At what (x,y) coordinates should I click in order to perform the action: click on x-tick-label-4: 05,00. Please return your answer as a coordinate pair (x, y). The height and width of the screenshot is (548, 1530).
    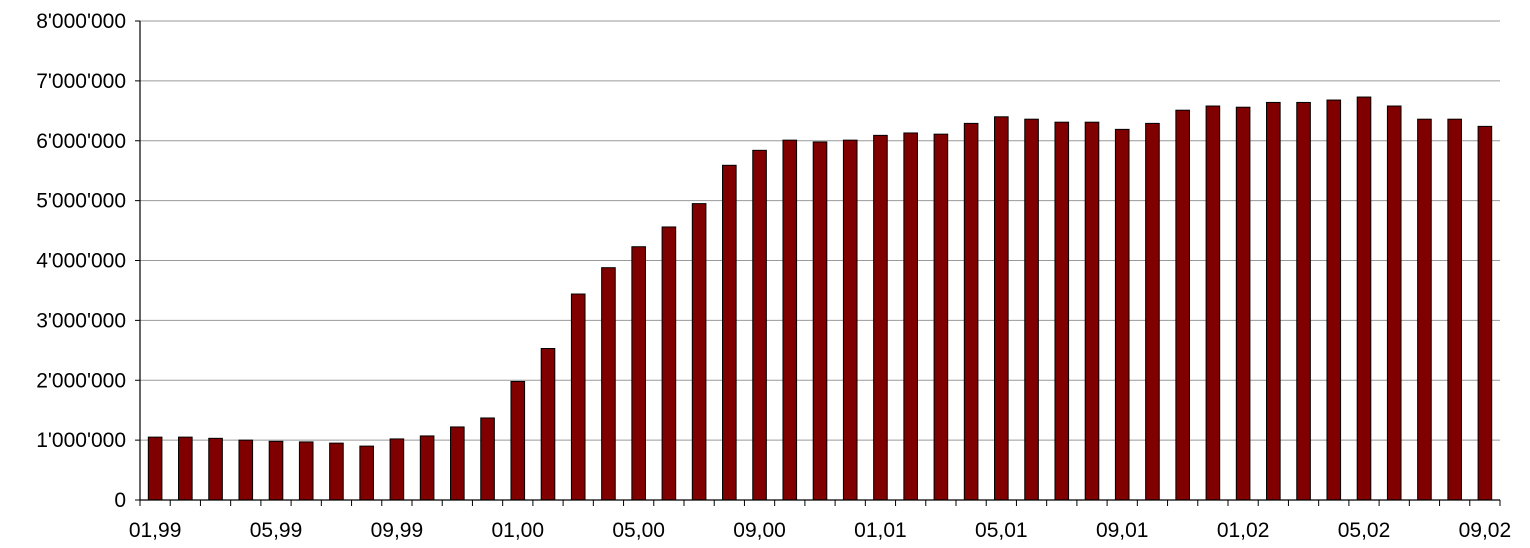
    Looking at the image, I should click on (638, 530).